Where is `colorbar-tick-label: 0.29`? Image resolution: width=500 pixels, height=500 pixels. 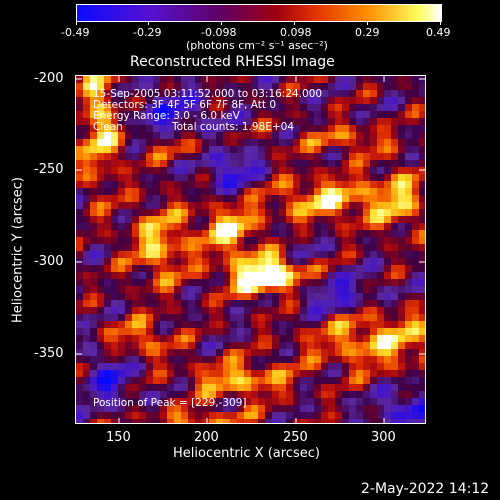 colorbar-tick-label: 0.29 is located at coordinates (367, 32).